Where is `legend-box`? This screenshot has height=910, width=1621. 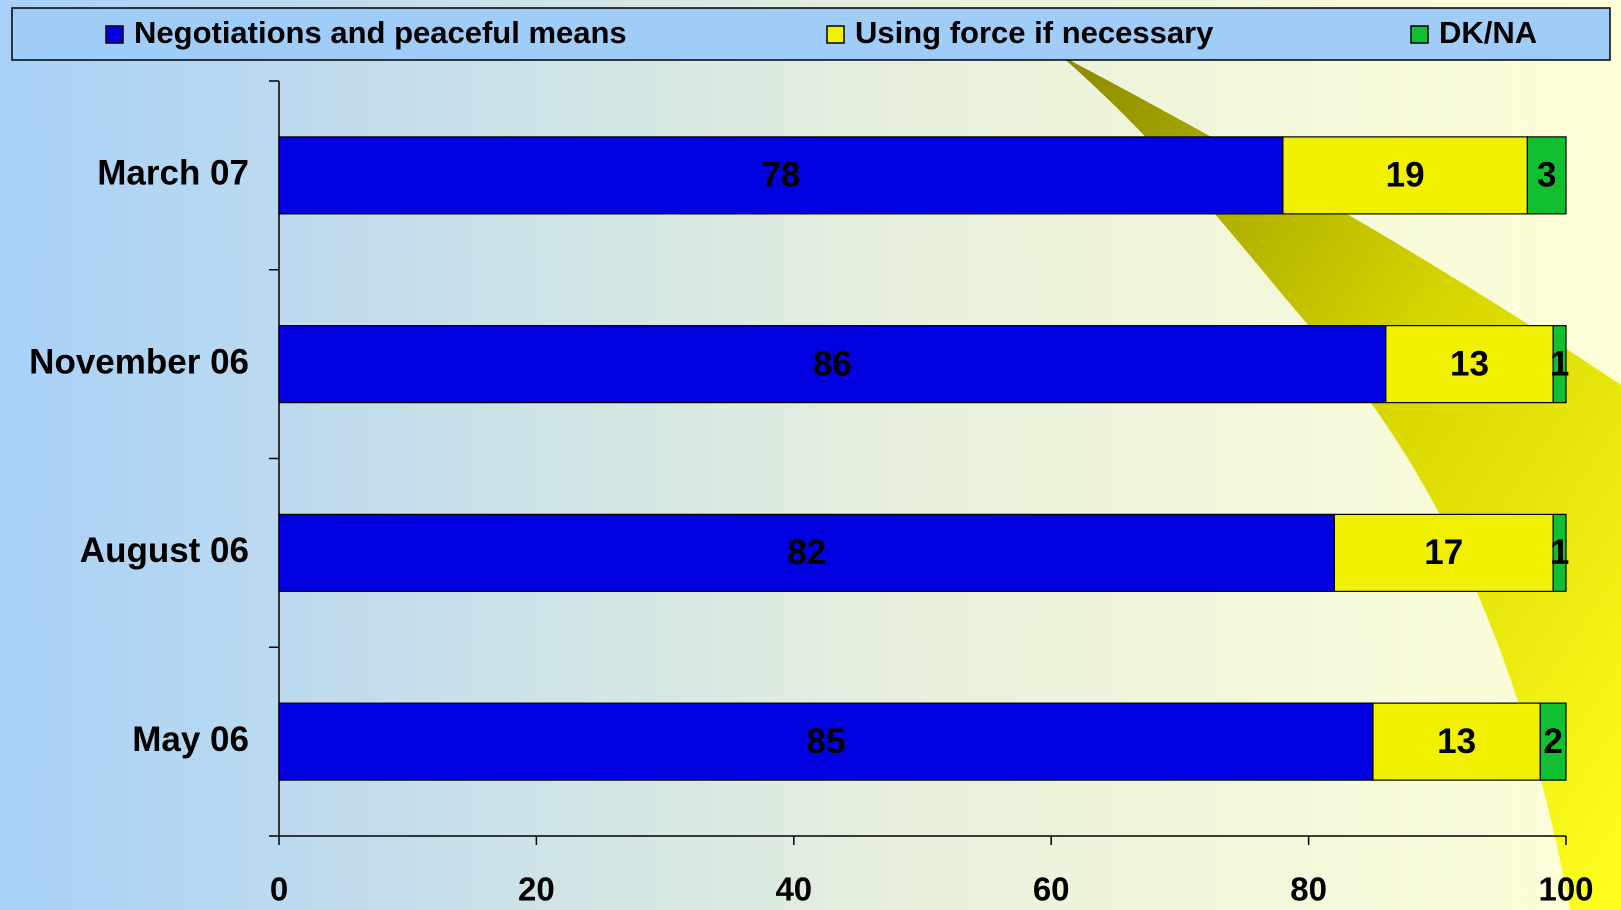 legend-box is located at coordinates (811, 34).